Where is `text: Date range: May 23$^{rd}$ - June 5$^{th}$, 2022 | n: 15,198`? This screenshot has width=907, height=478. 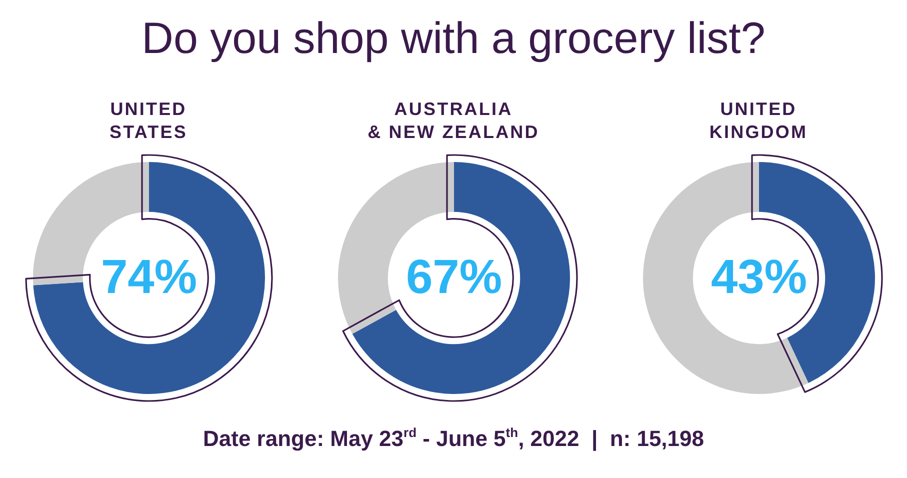
text: Date range: May 23$^{rd}$ - June 5$^{th}$, 2022 | n: 15,198 is located at coordinates (453, 438).